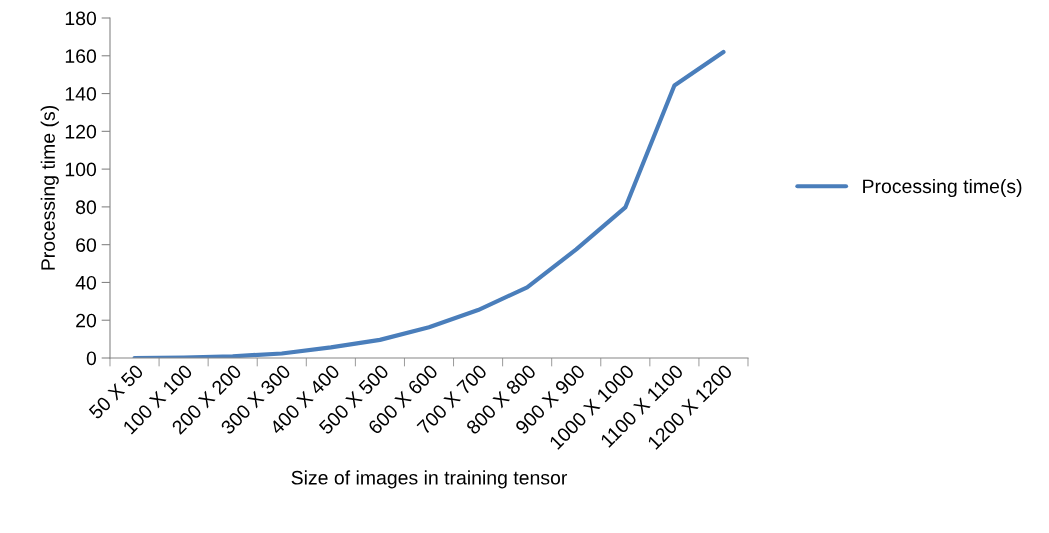 This screenshot has width=1049, height=533. What do you see at coordinates (81, 18) in the screenshot?
I see `y-tick-label: 180` at bounding box center [81, 18].